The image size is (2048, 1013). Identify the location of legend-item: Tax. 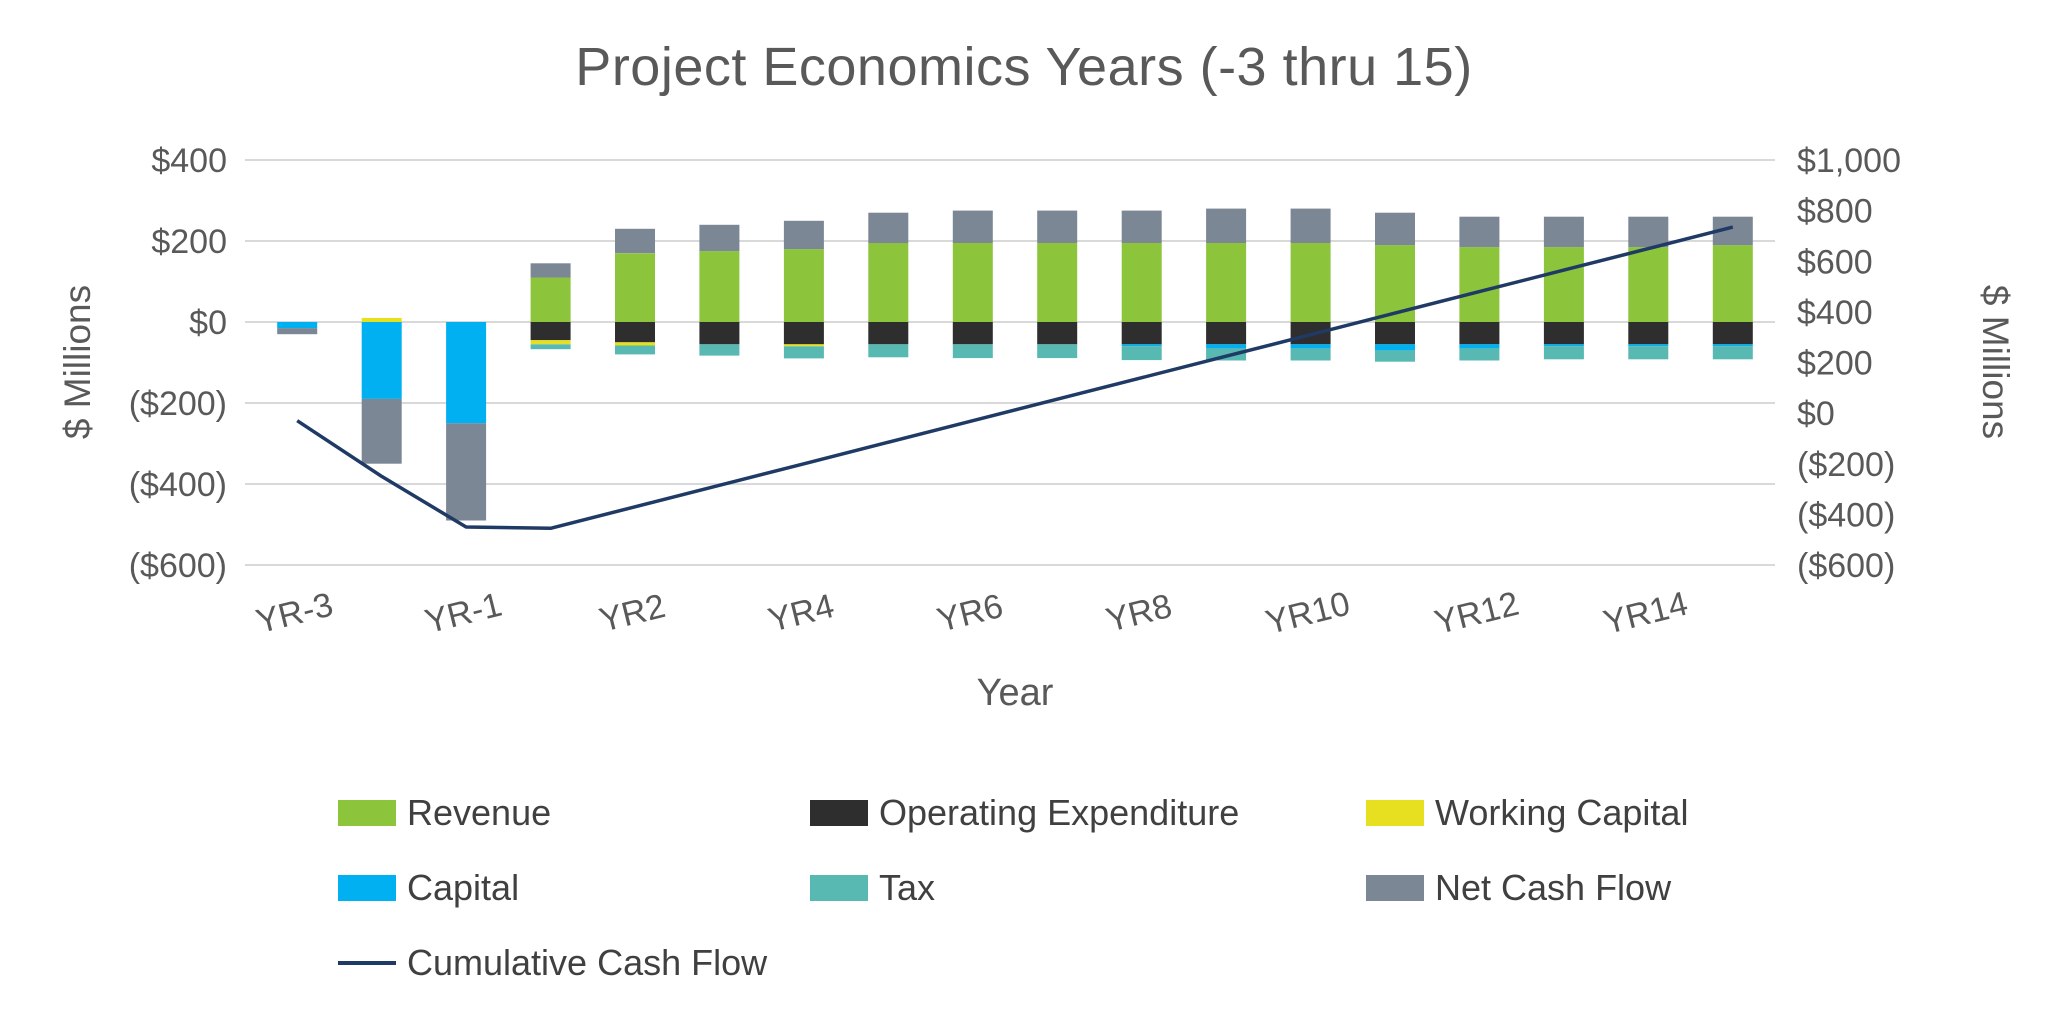
(1088, 888).